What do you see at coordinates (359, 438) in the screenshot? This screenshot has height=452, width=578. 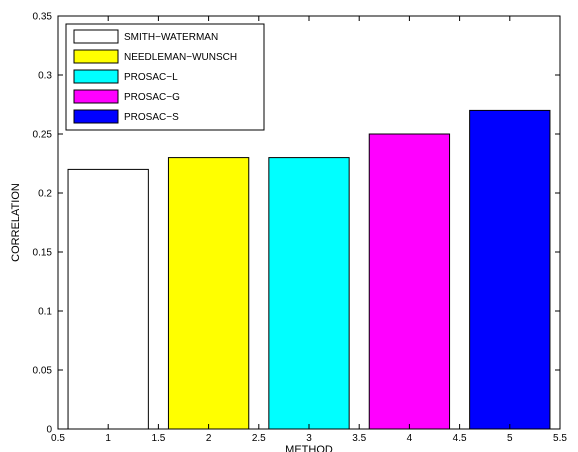 I see `x-tick-label: 3.5` at bounding box center [359, 438].